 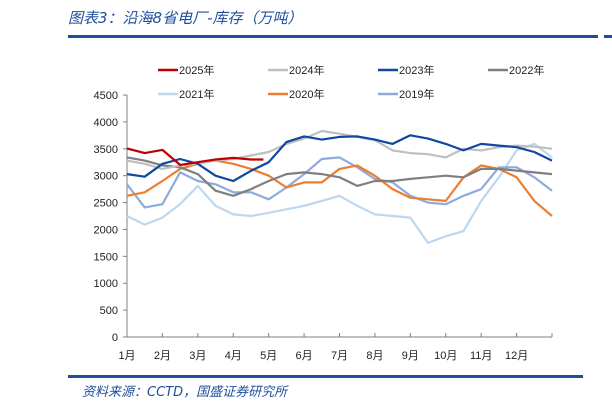 I want to click on series-line-2023, so click(x=339, y=158).